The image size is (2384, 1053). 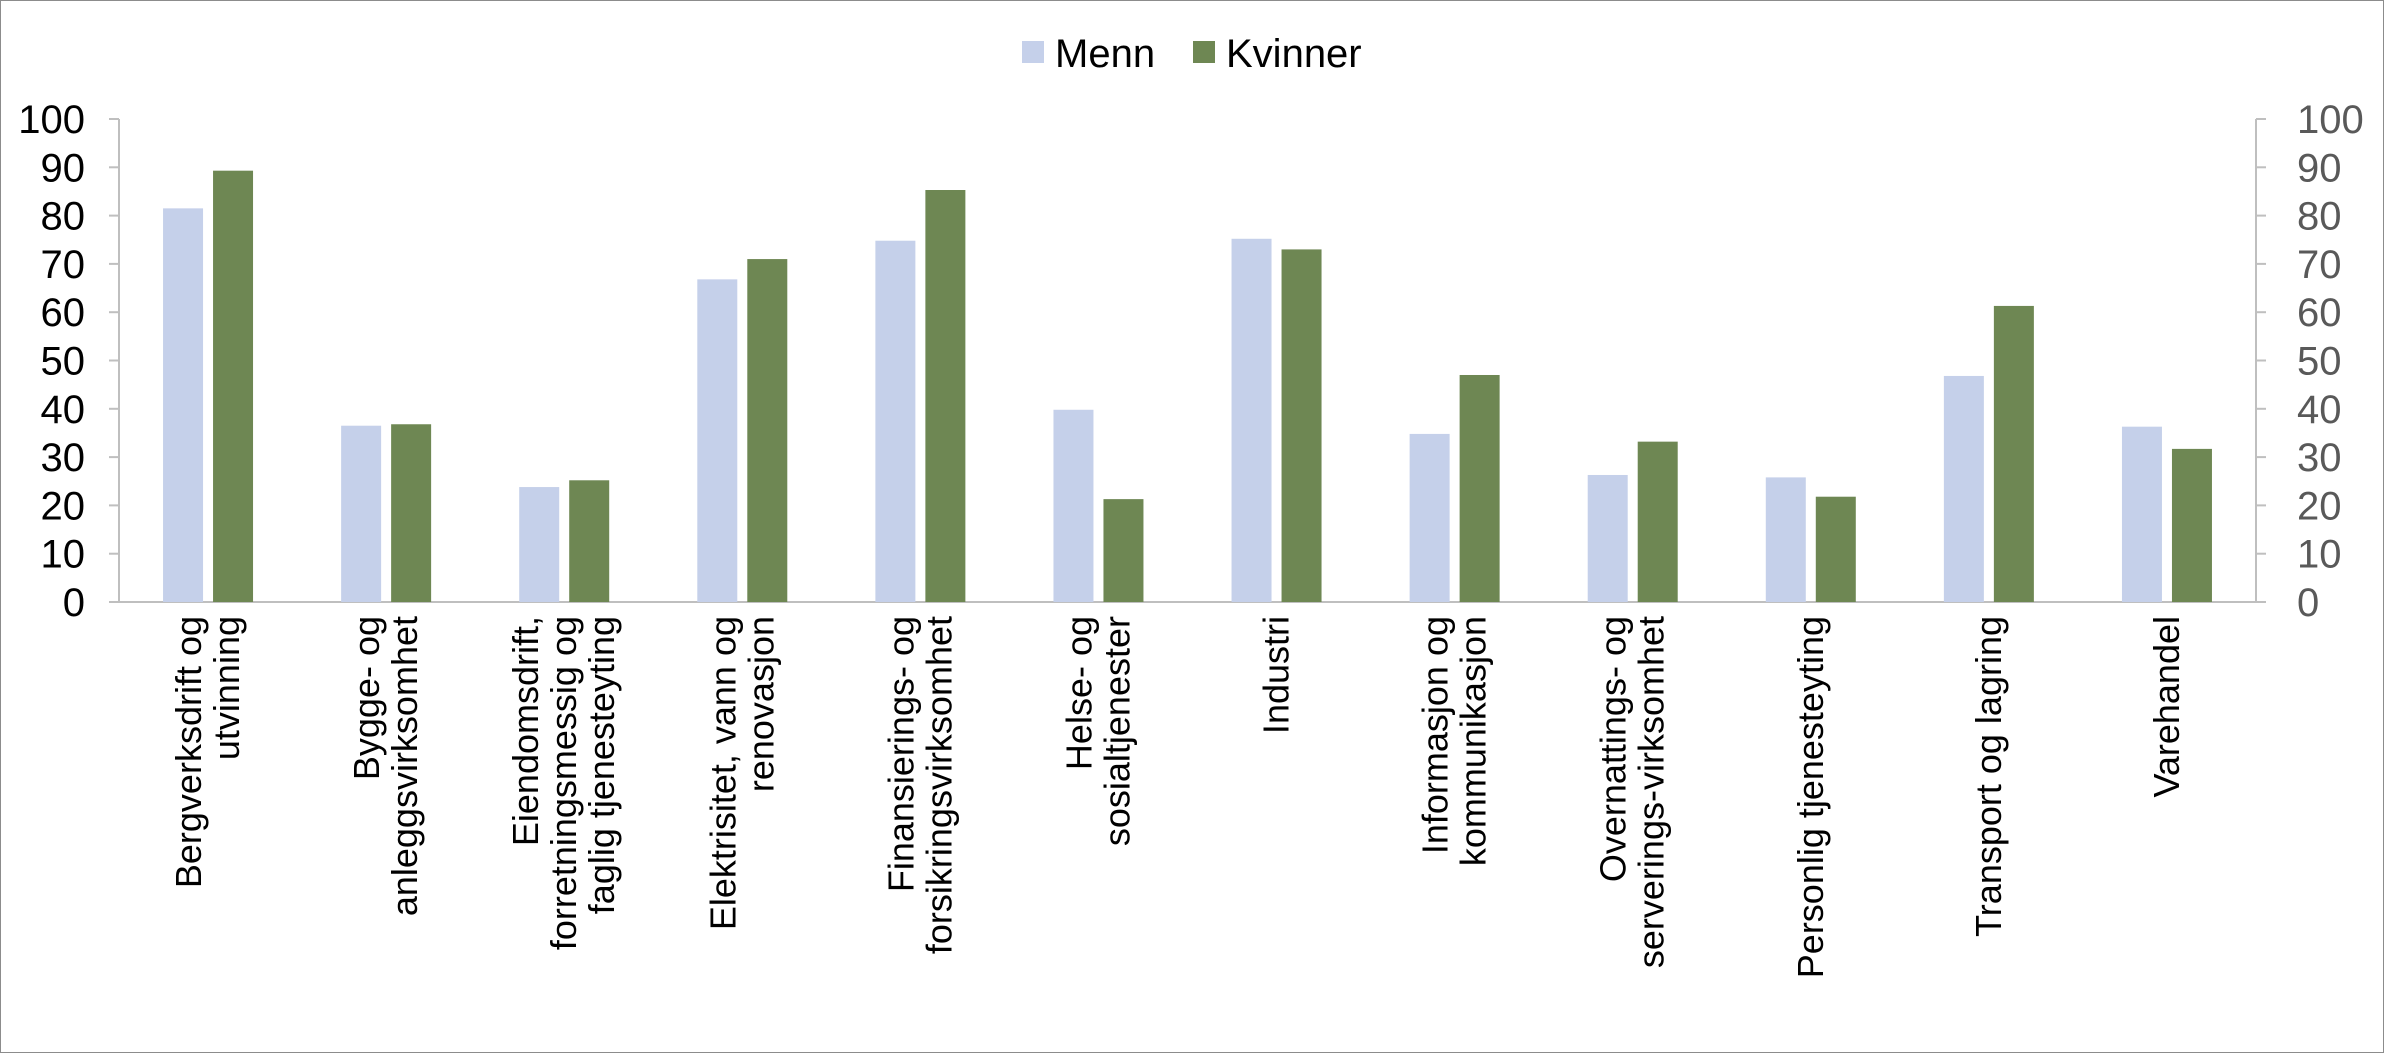 I want to click on x-category-label-line: Elektrisitet, vann og, so click(x=722, y=773).